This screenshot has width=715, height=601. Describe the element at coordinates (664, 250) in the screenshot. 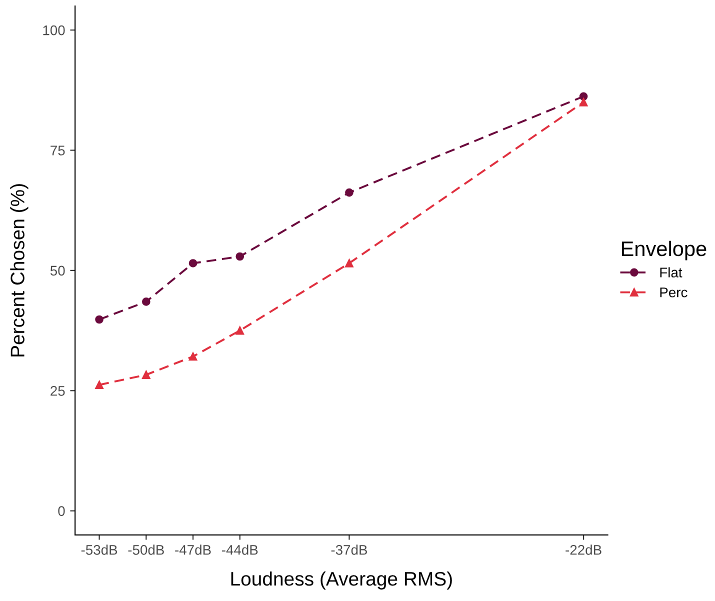

I see `legend-title: Envelope` at that location.